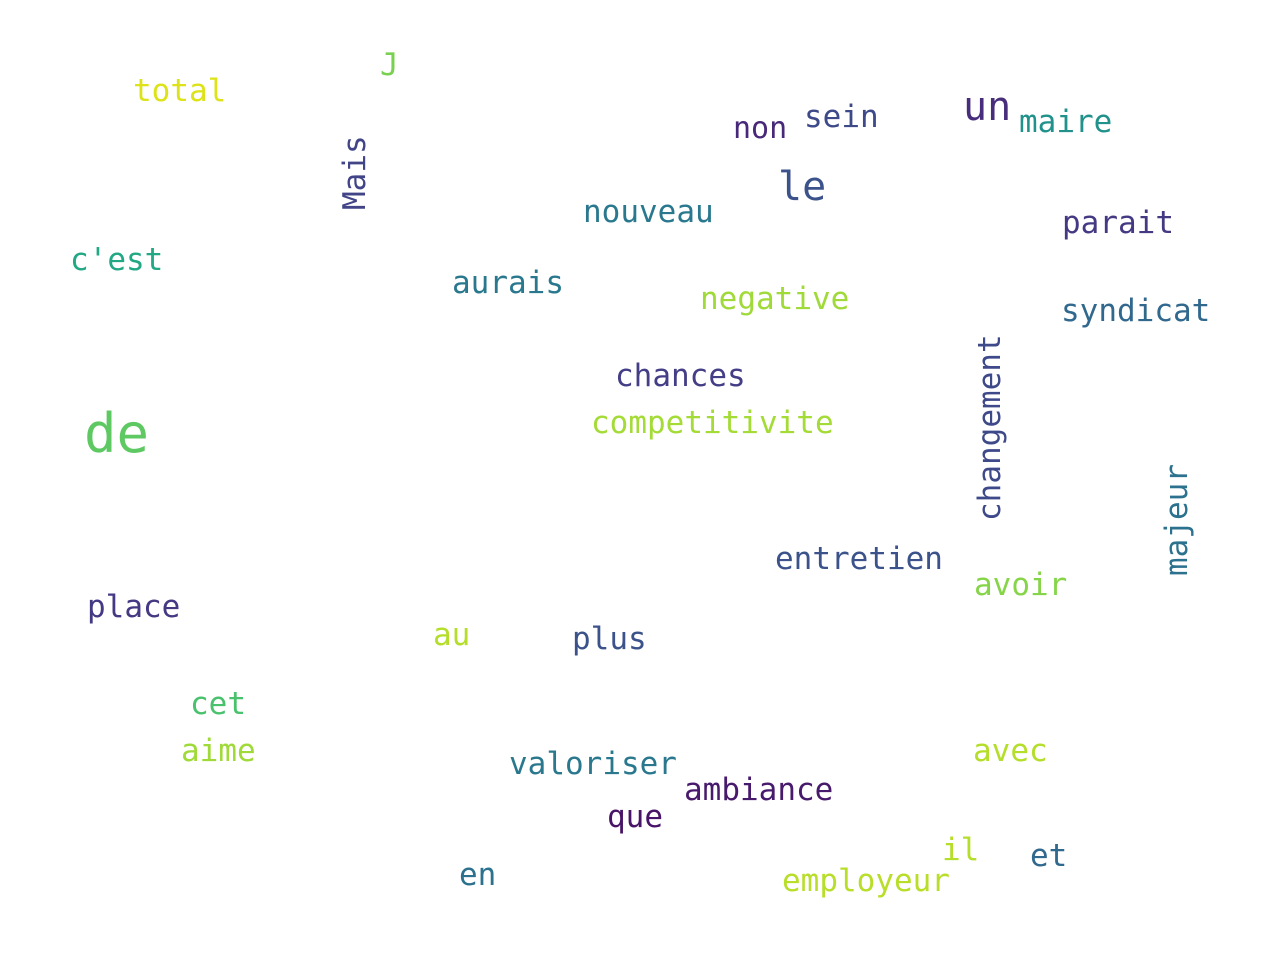  What do you see at coordinates (1136, 311) in the screenshot?
I see `word-syndicat: syndicat` at bounding box center [1136, 311].